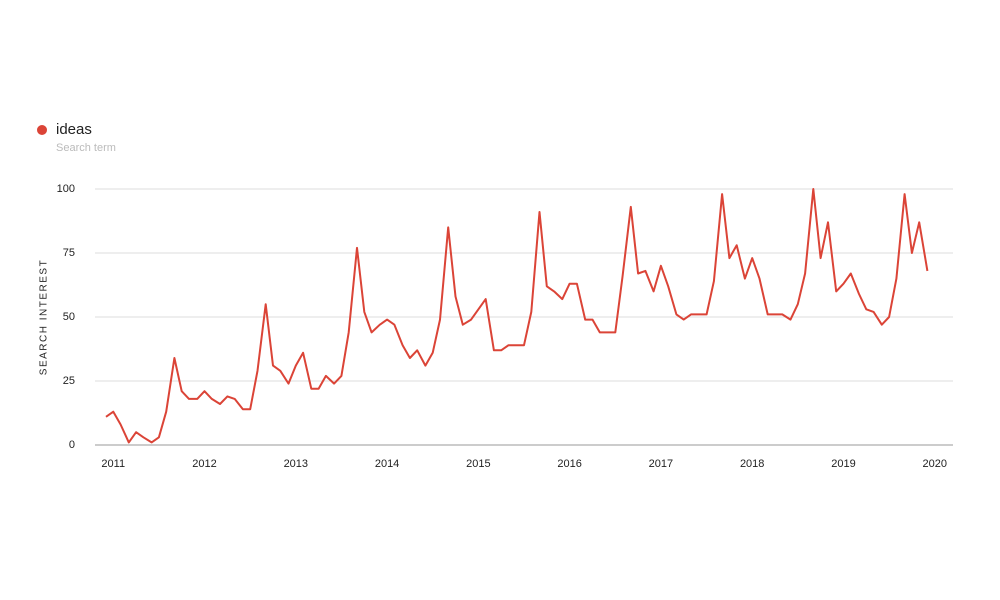 This screenshot has height=600, width=1000. I want to click on x-tick-label: 2012, so click(204, 464).